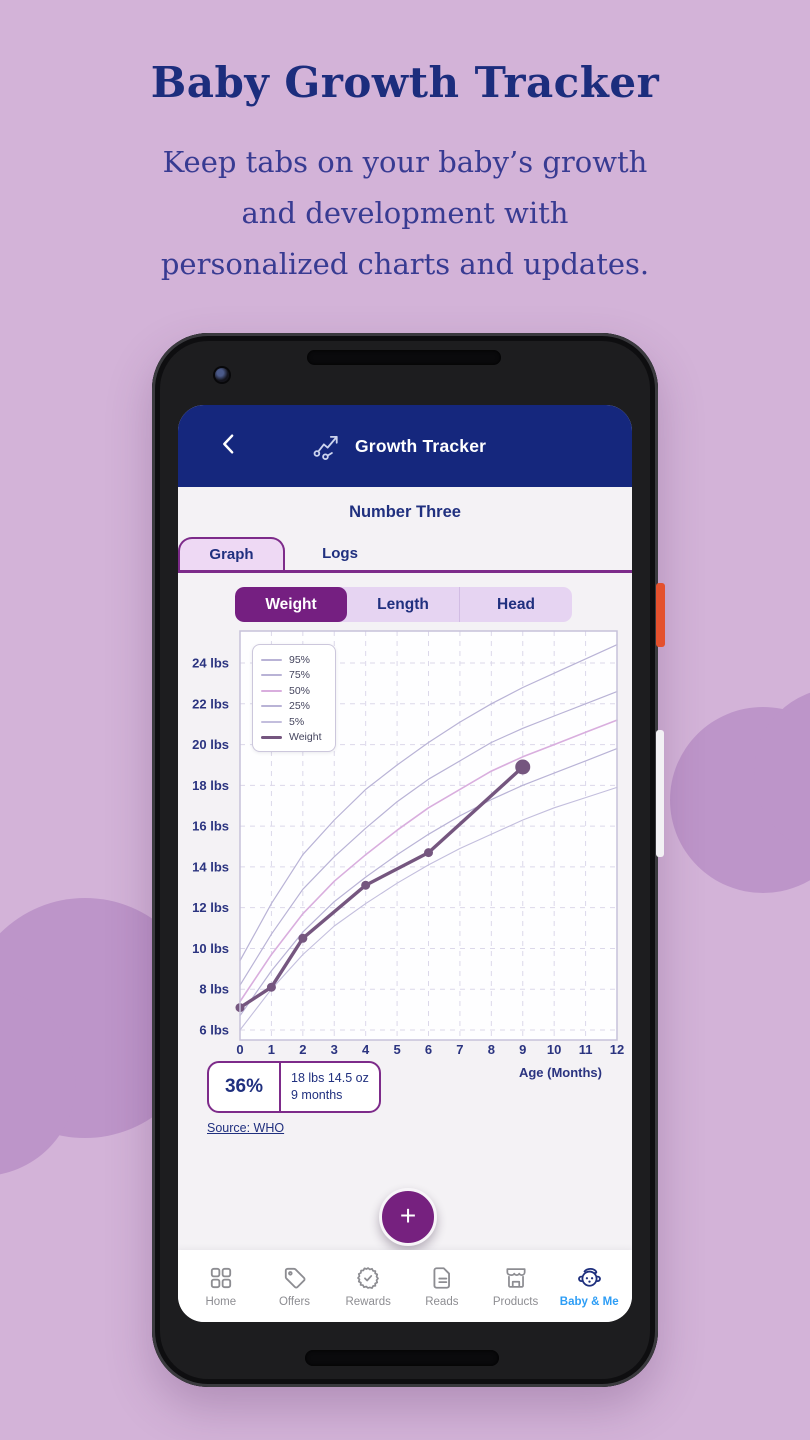  What do you see at coordinates (421, 445) in the screenshot?
I see `header-title: Growth Tracker` at bounding box center [421, 445].